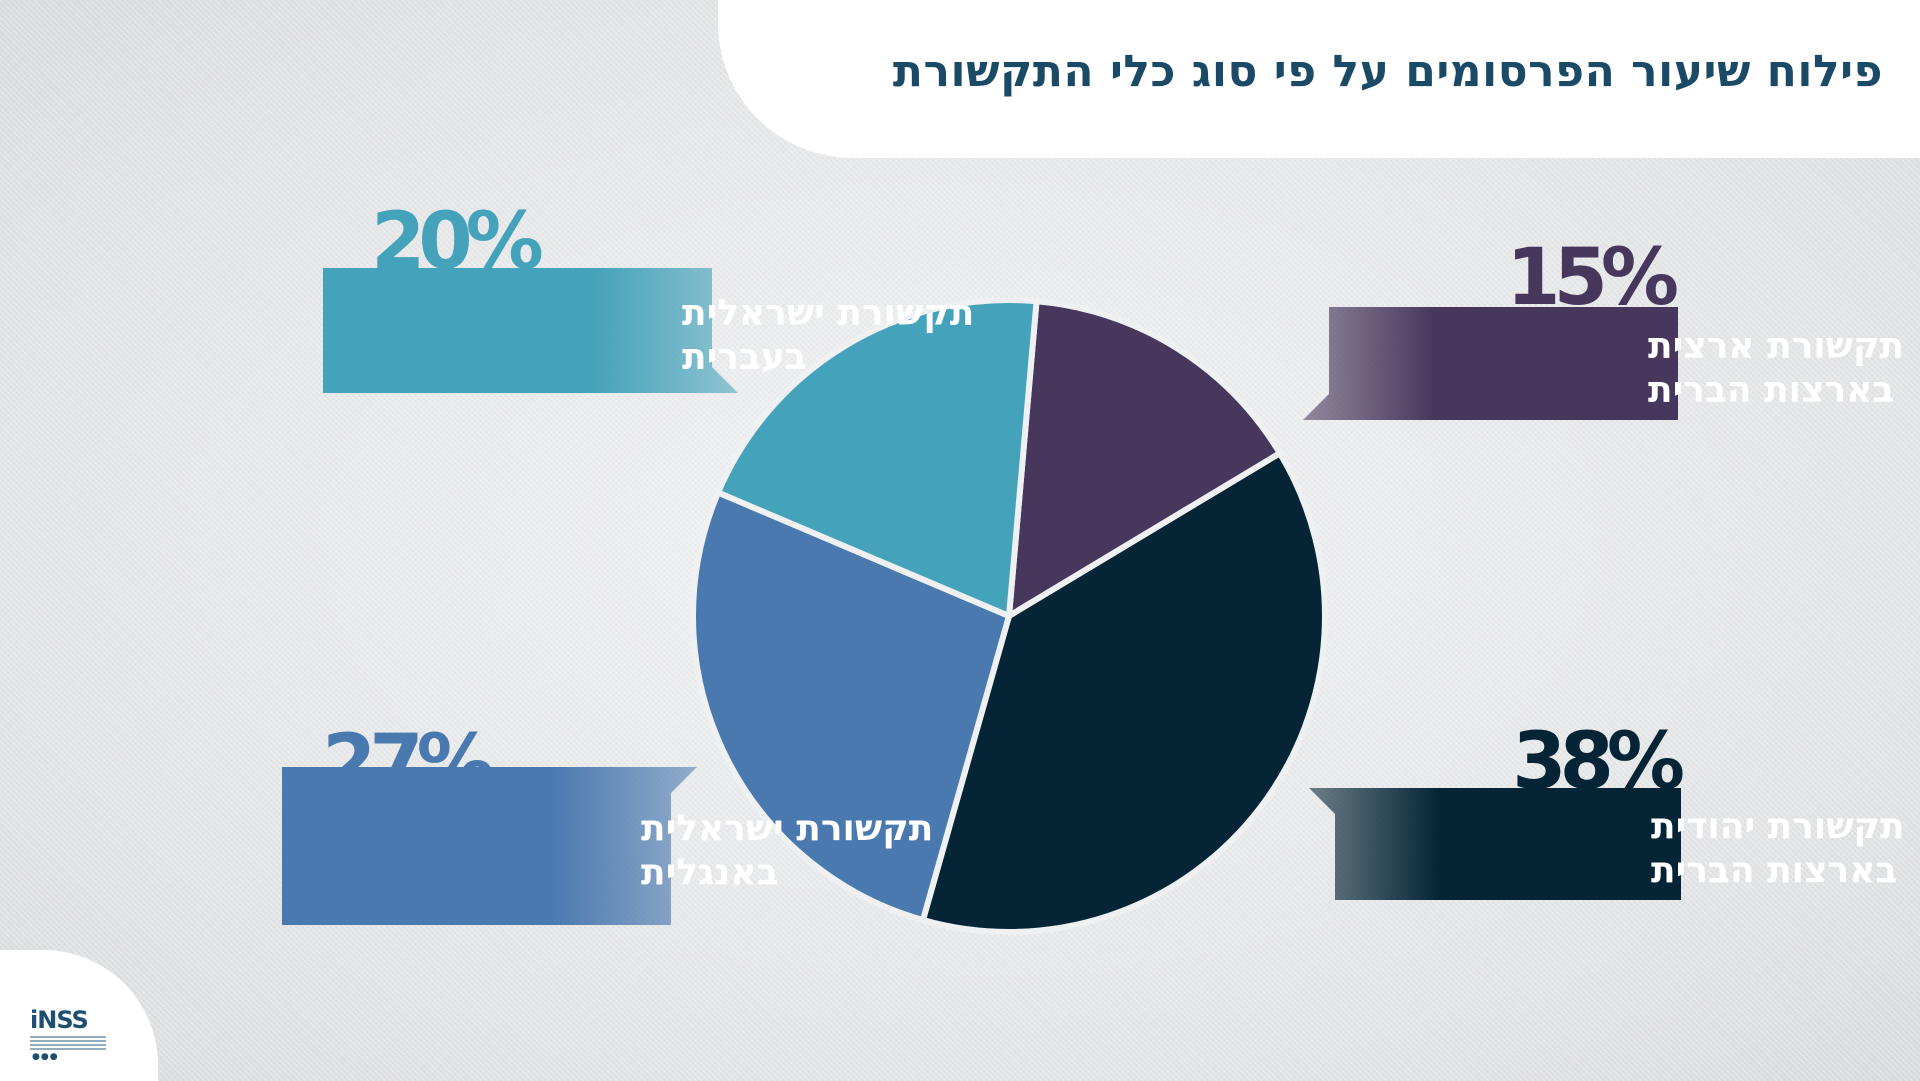 This screenshot has width=1920, height=1081. Describe the element at coordinates (1776, 346) in the screenshot. I see `slice-label-line1: תקשורת ארצית` at that location.